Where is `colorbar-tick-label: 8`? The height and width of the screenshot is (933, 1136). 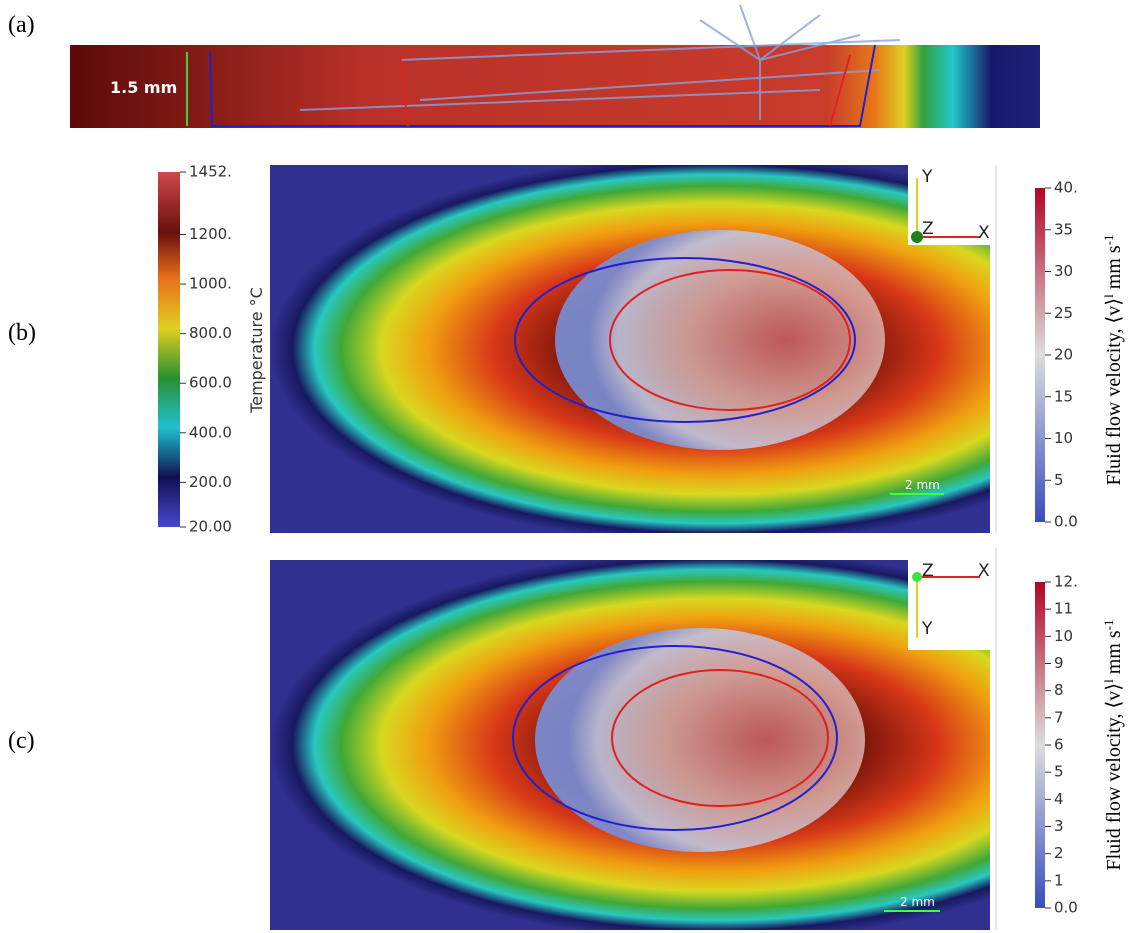 colorbar-tick-label: 8 is located at coordinates (1059, 690).